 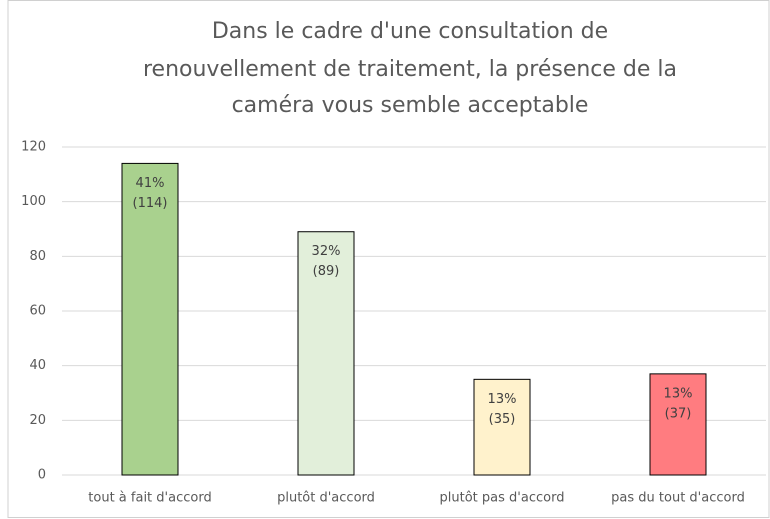 I want to click on y-tick-label: 20, so click(x=37, y=420).